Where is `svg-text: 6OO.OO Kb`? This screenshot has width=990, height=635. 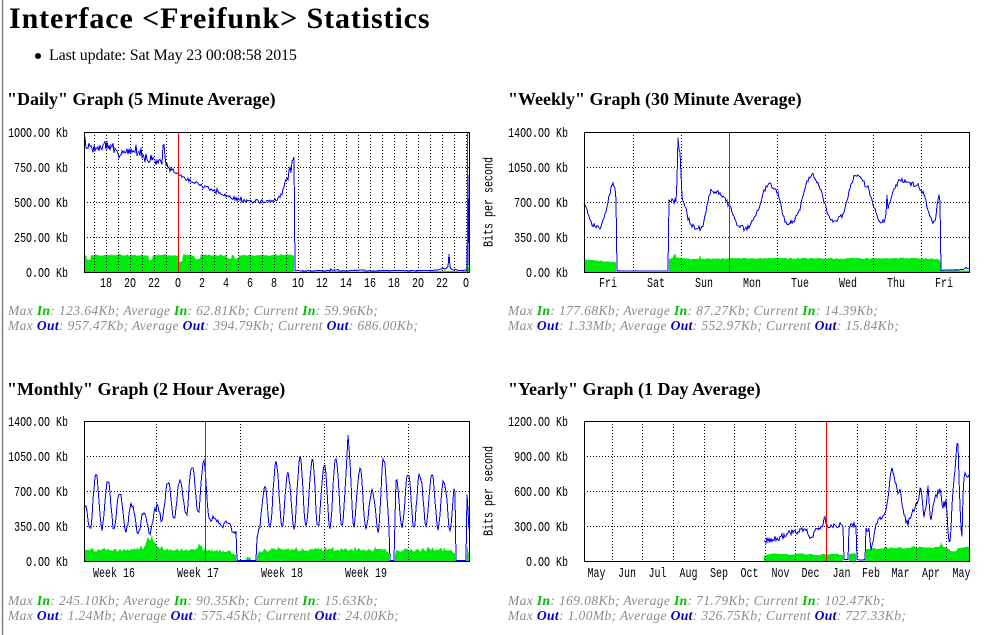
svg-text: 6OO.OO Kb is located at coordinates (541, 493).